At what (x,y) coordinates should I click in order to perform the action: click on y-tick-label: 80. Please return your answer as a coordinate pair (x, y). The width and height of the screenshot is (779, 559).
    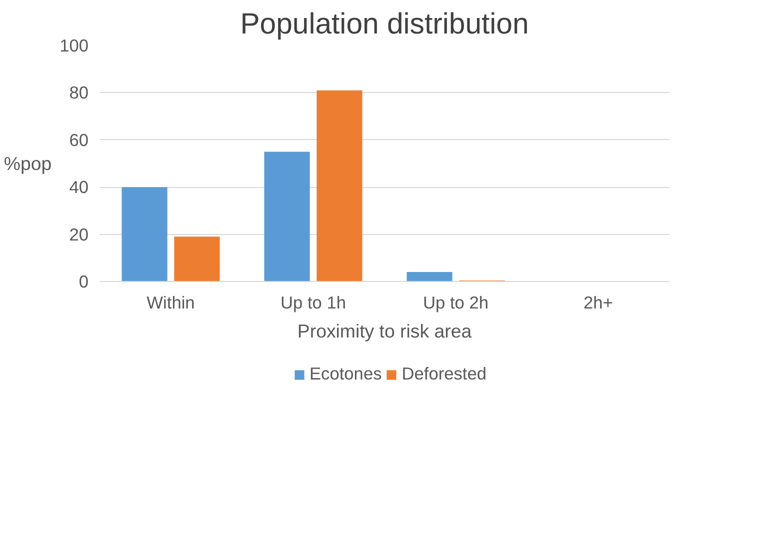
    Looking at the image, I should click on (79, 92).